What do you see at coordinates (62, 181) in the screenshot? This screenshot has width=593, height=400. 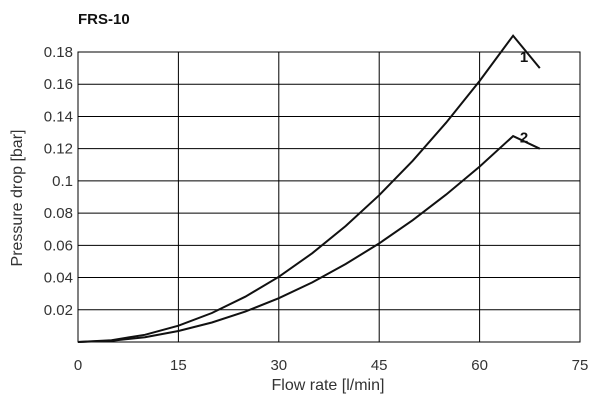 I see `y-tick-label: 0.1` at bounding box center [62, 181].